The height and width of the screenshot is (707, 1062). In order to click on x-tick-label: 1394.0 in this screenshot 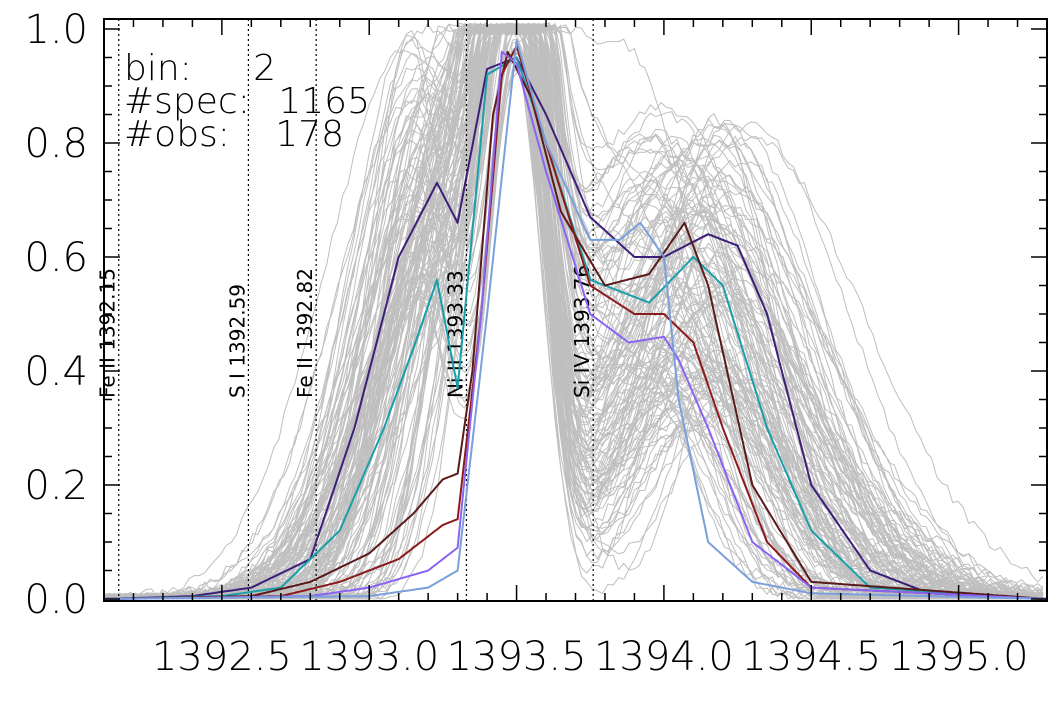, I will do `click(664, 657)`.